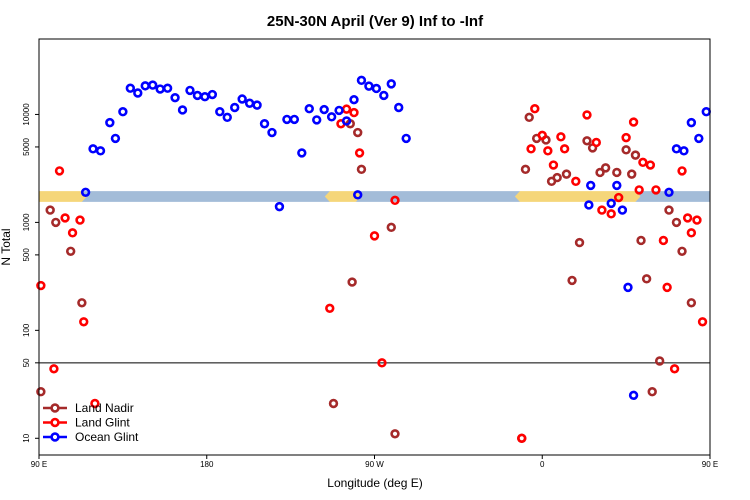 This screenshot has height=500, width=750. What do you see at coordinates (30, 273) in the screenshot?
I see `y-axis: 10 50 100 500 1000 5000 10000` at bounding box center [30, 273].